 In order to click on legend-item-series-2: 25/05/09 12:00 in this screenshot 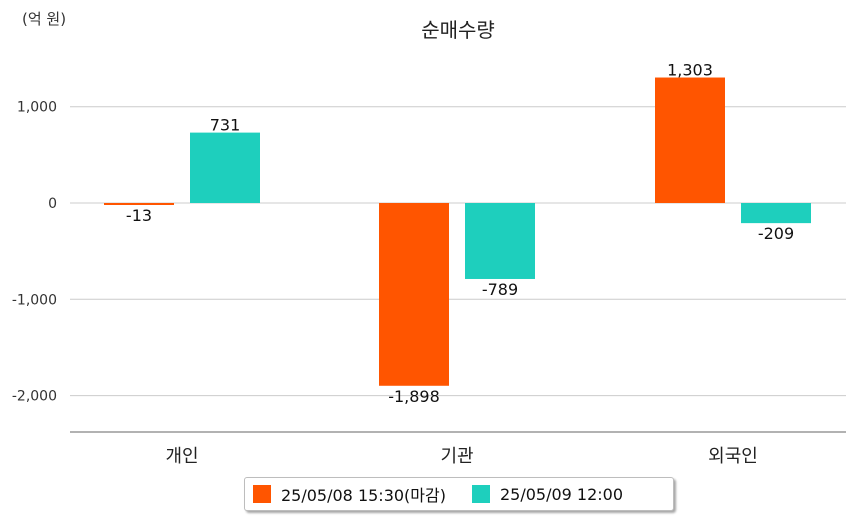, I will do `click(547, 494)`.